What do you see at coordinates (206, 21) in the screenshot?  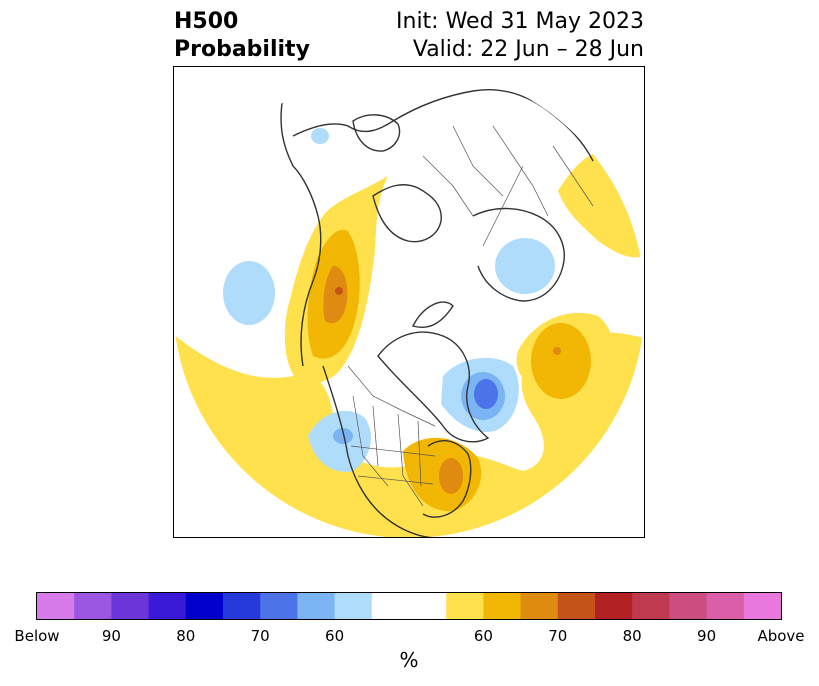 I see `title-variable: H500` at bounding box center [206, 21].